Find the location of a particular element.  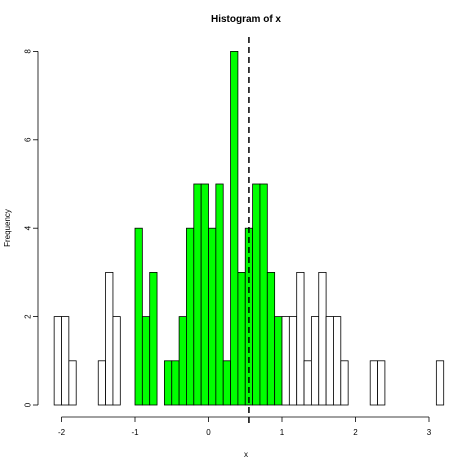

y-tick-label: 0 is located at coordinates (28, 404).